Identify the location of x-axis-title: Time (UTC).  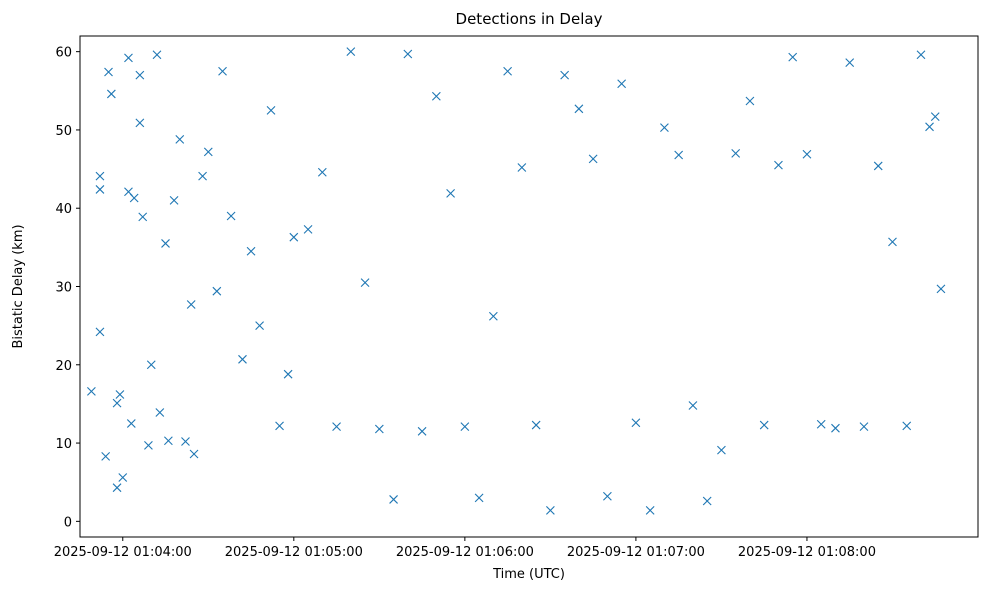
(528, 574).